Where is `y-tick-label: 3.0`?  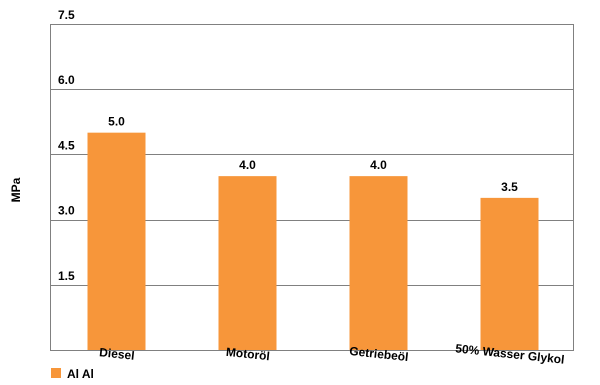
y-tick-label: 3.0 is located at coordinates (66, 211).